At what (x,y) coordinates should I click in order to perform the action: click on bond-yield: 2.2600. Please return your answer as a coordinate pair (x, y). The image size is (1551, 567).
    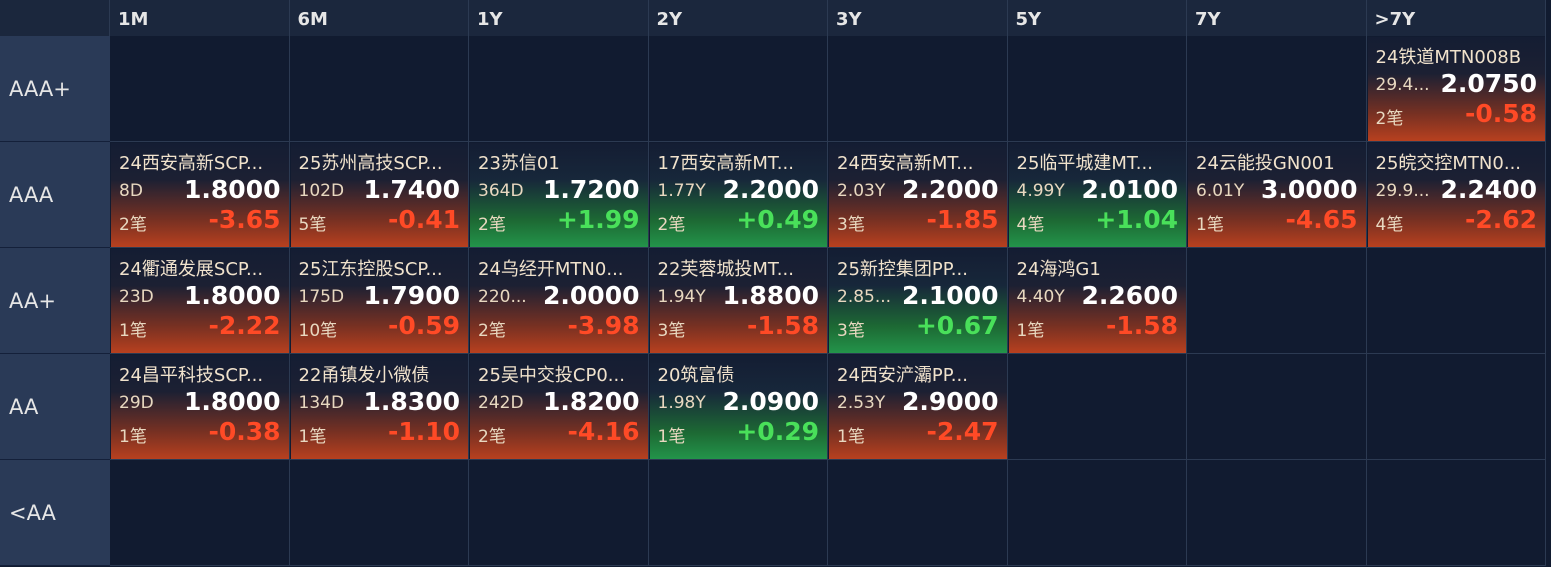
    Looking at the image, I should click on (1129, 295).